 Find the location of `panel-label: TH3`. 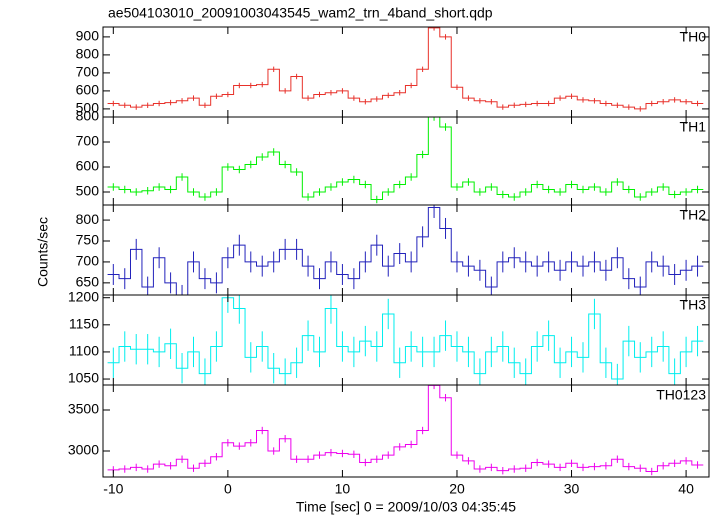

panel-label: TH3 is located at coordinates (693, 305).